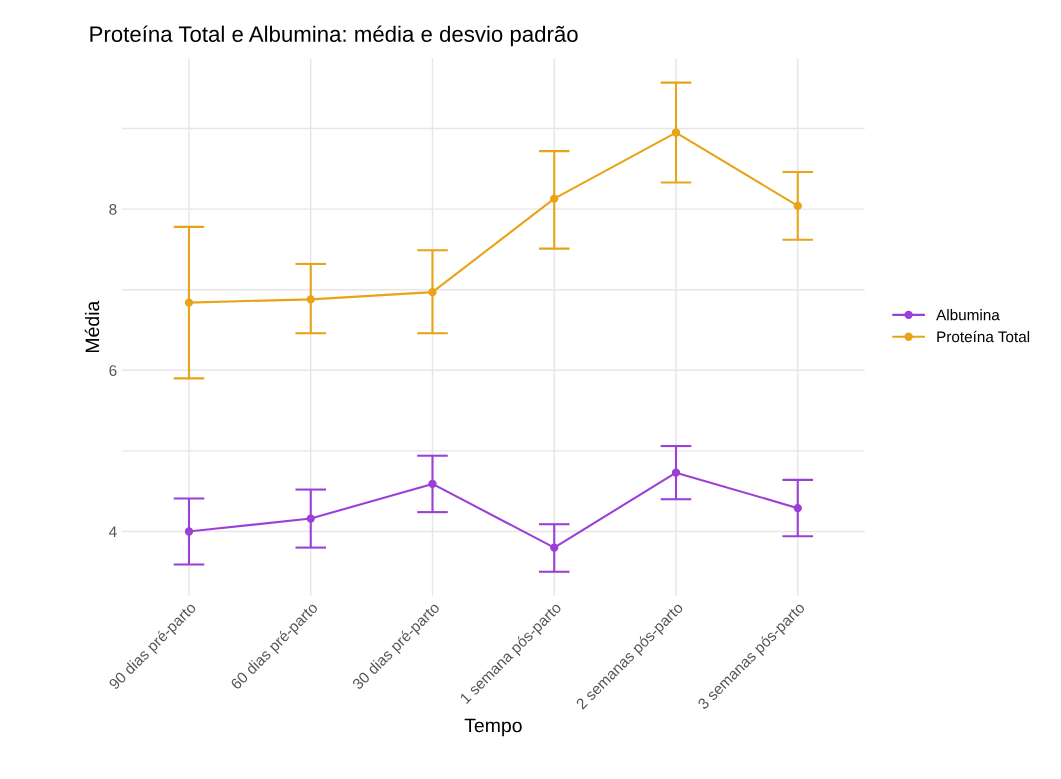 The width and height of the screenshot is (1061, 779). I want to click on y-axis-title: Média, so click(92, 326).